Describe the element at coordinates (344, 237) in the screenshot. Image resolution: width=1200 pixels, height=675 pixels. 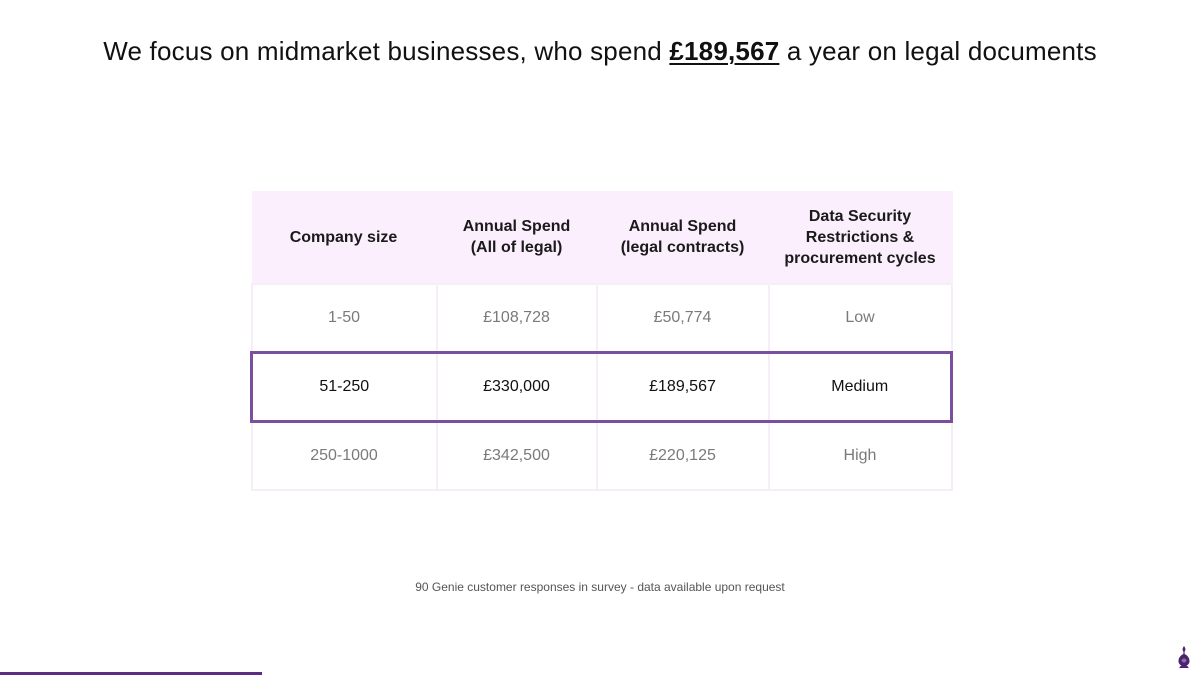
I see `header-company-size: Company size` at that location.